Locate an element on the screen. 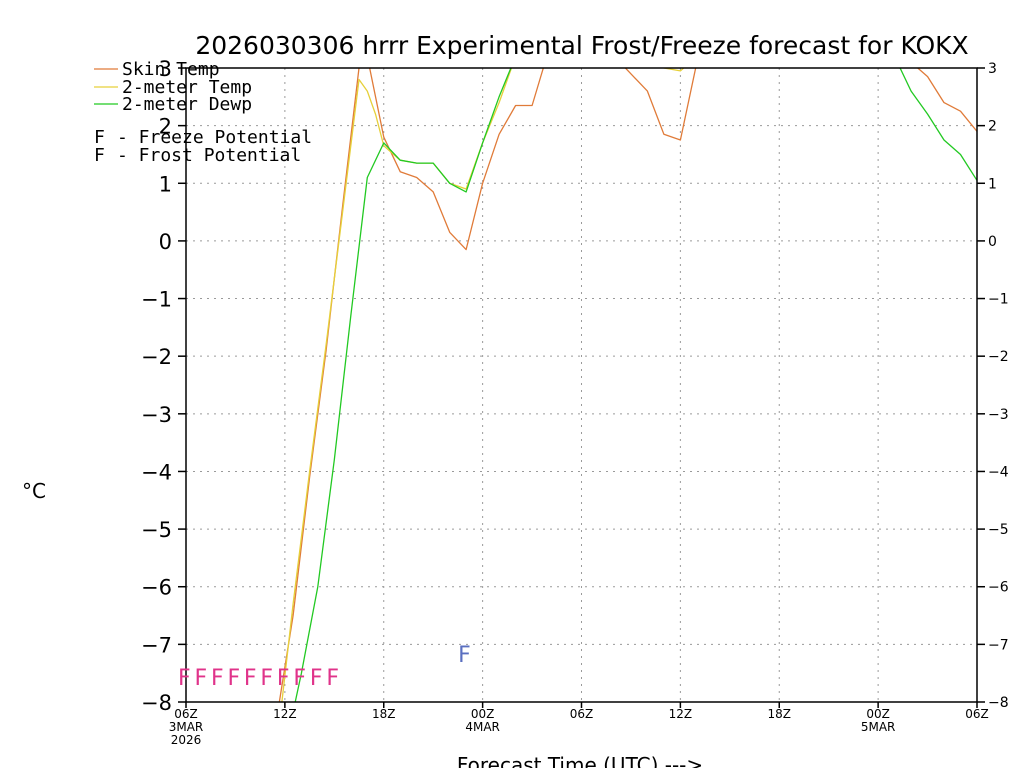 The height and width of the screenshot is (768, 1024). y-tick-label-left: −5 is located at coordinates (156, 530).